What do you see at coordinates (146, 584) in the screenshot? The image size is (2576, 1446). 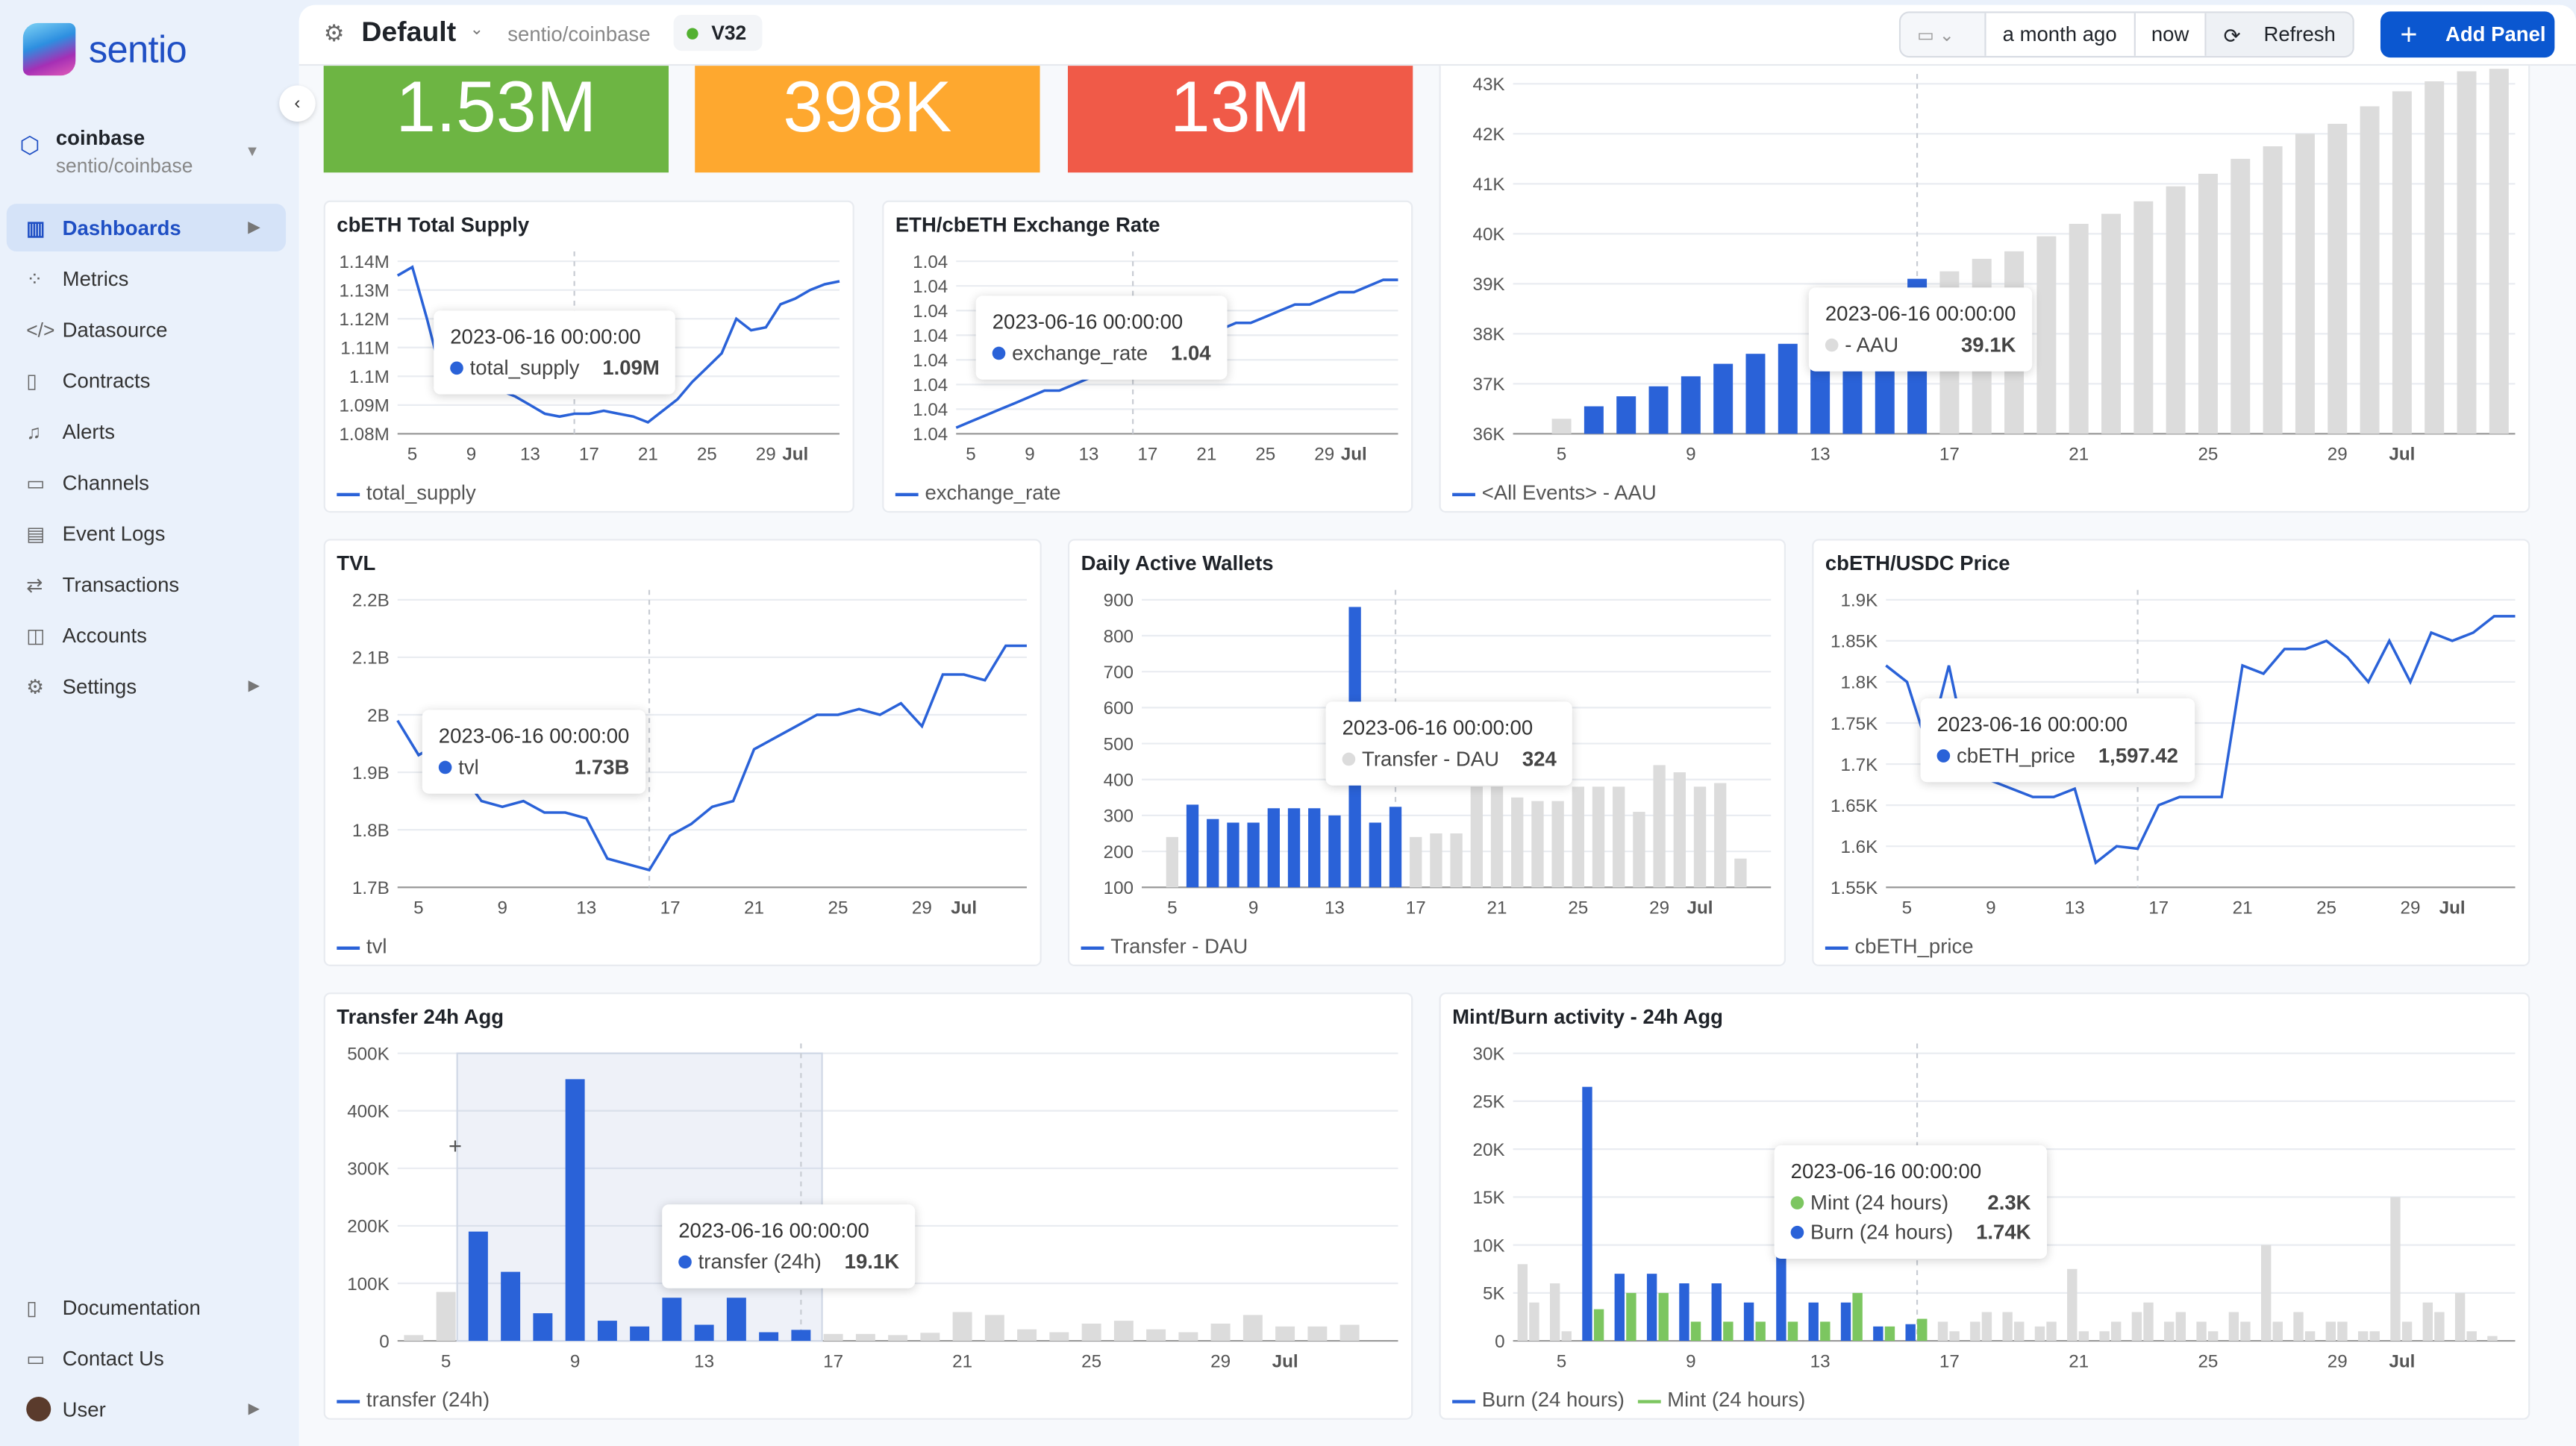 I see `sidebar-item-transactions: ⇄ Transactions` at bounding box center [146, 584].